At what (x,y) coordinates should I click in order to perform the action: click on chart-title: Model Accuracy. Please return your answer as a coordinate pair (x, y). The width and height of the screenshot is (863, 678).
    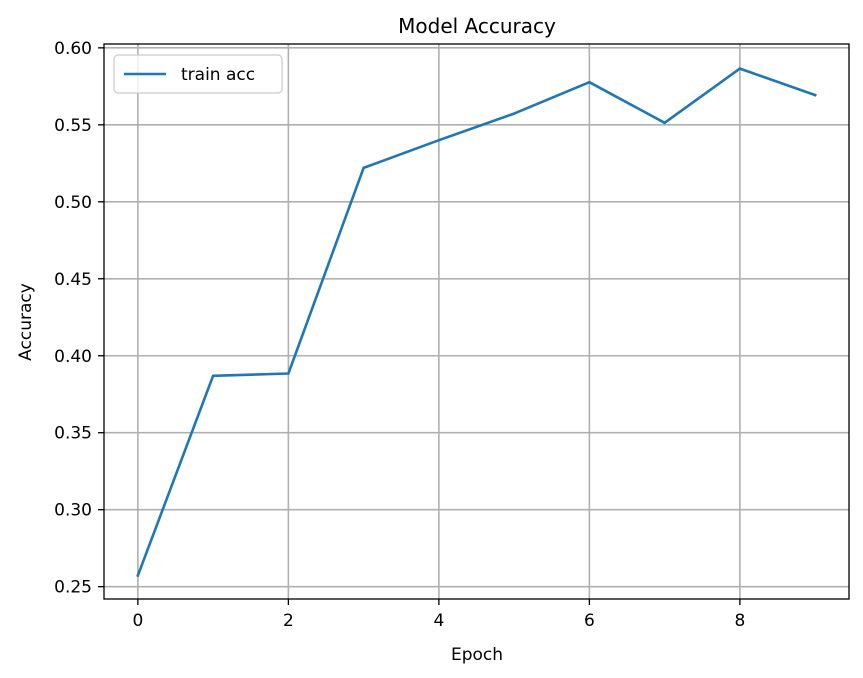
    Looking at the image, I should click on (477, 26).